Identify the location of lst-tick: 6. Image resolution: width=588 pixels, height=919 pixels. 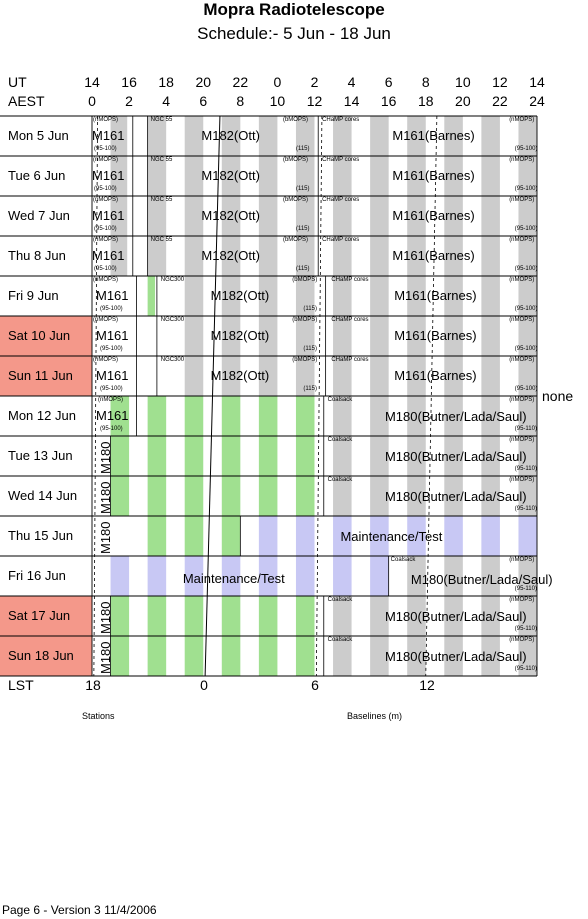
(315, 685).